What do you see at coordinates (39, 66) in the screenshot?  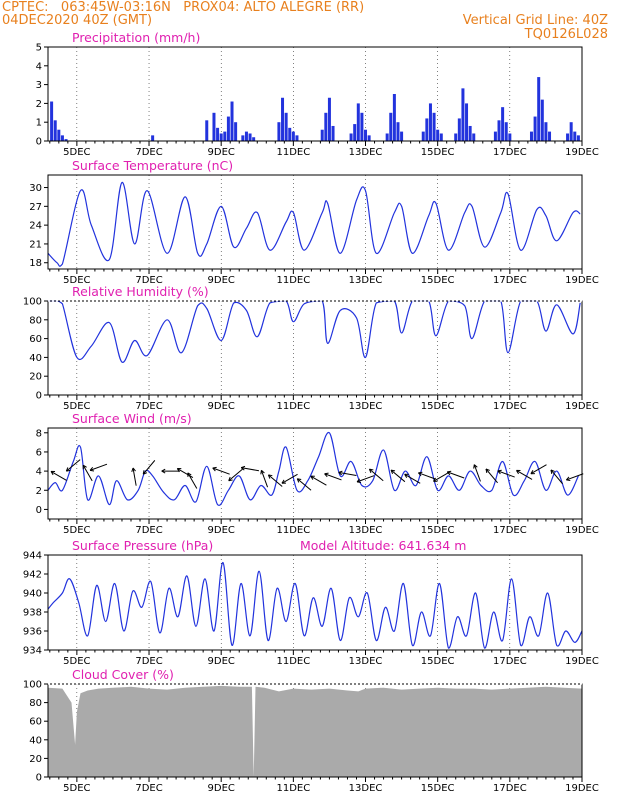 I see `y-tick-label: 4` at bounding box center [39, 66].